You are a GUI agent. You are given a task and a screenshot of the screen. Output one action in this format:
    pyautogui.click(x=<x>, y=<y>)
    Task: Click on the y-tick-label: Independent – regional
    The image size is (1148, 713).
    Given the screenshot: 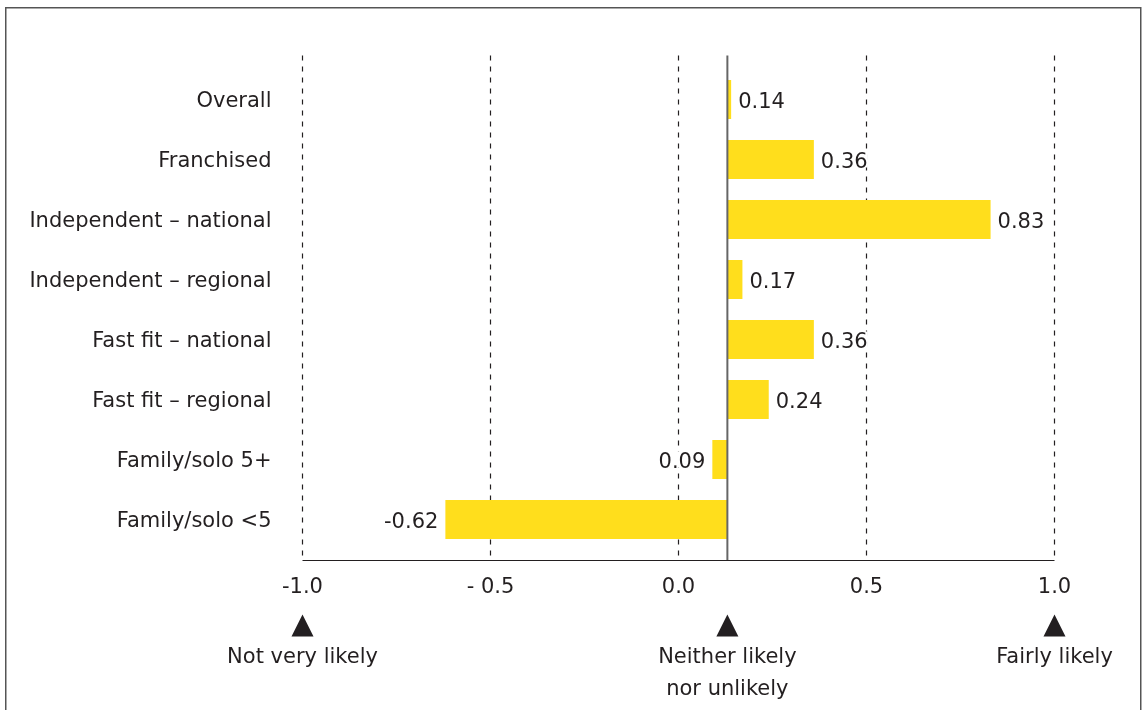 What is the action you would take?
    pyautogui.click(x=150, y=279)
    